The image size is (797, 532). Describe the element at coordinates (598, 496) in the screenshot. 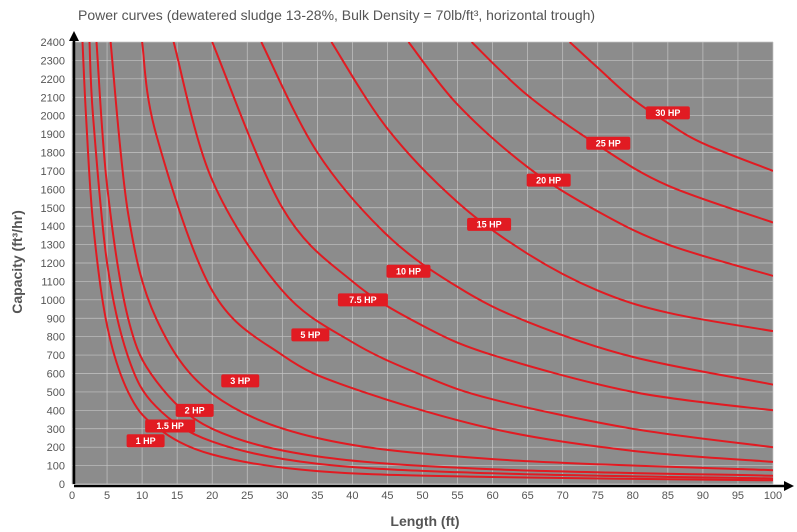

I see `x-tick-label: 75` at that location.